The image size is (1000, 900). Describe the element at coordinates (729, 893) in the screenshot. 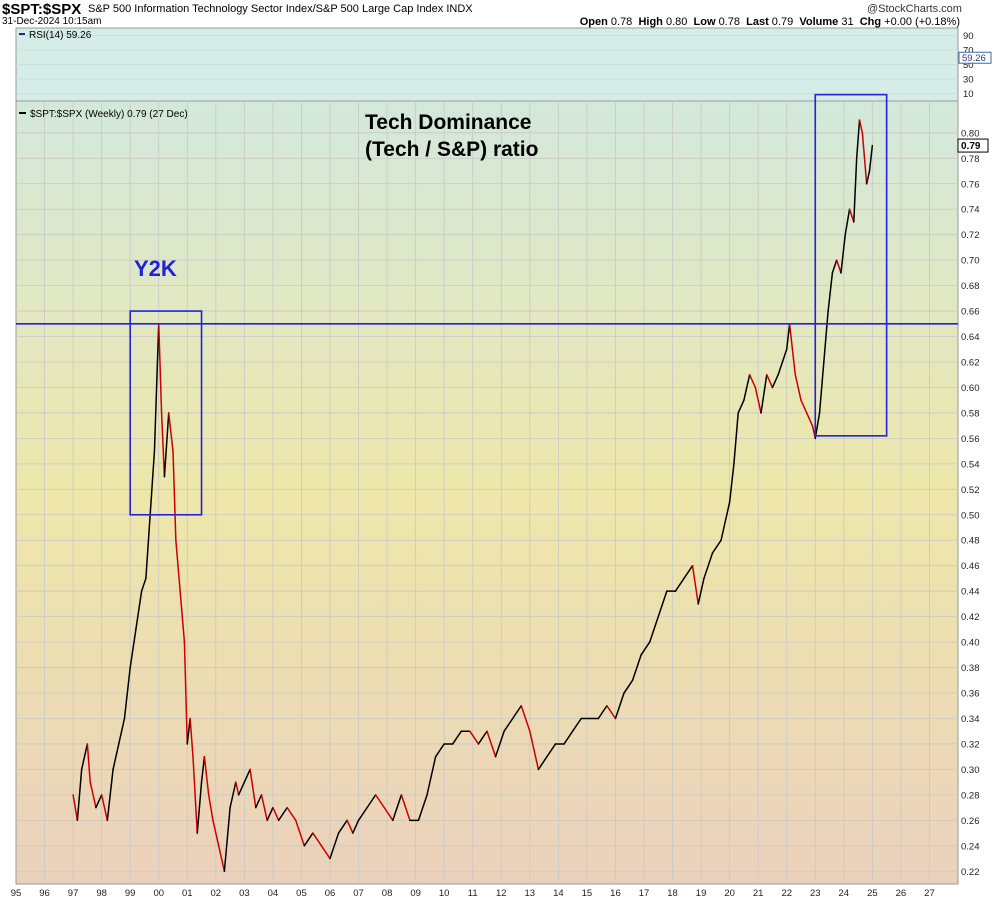

I see `x-tick-label: 20` at that location.